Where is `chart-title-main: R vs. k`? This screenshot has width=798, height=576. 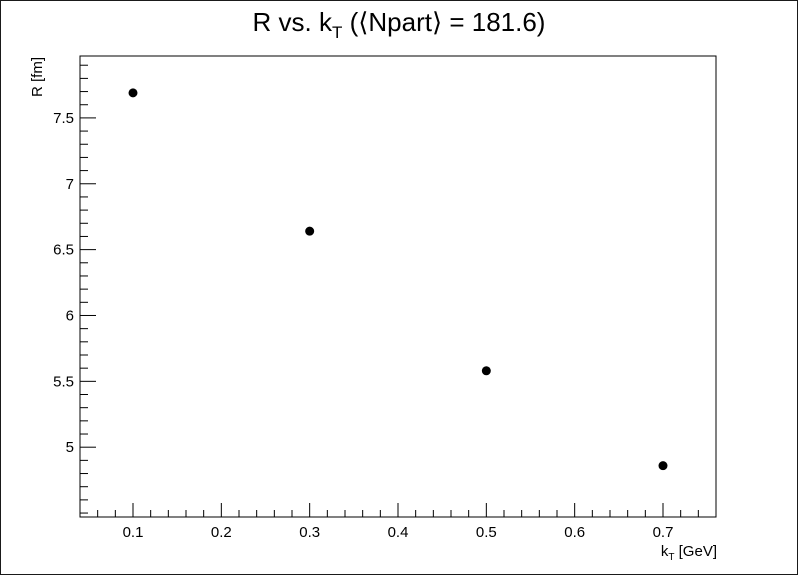
chart-title-main: R vs. k is located at coordinates (293, 22).